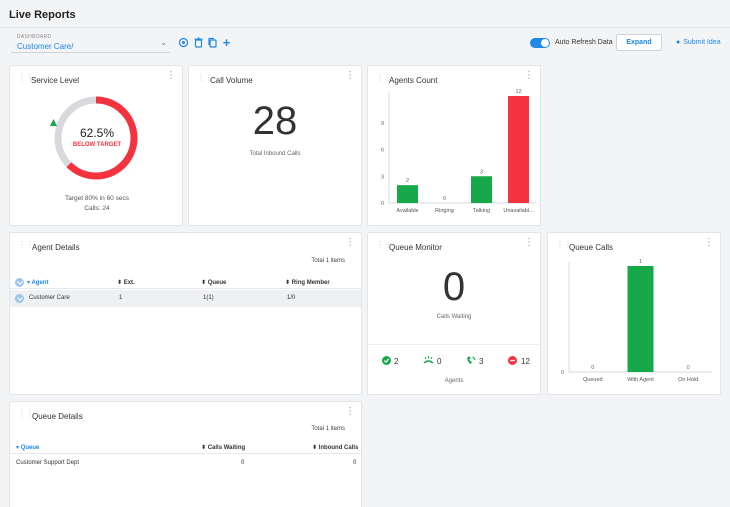  I want to click on dashboard-select-value: Customer Care/, so click(45, 46).